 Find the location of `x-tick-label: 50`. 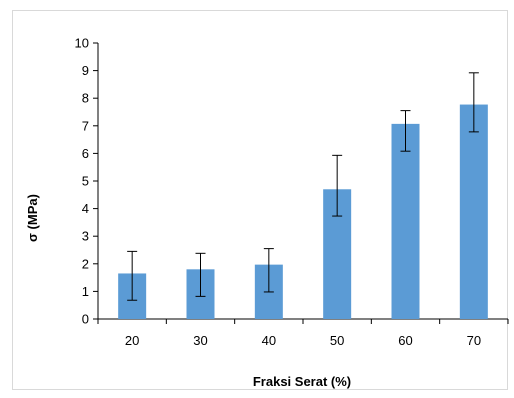

x-tick-label: 50 is located at coordinates (337, 340).